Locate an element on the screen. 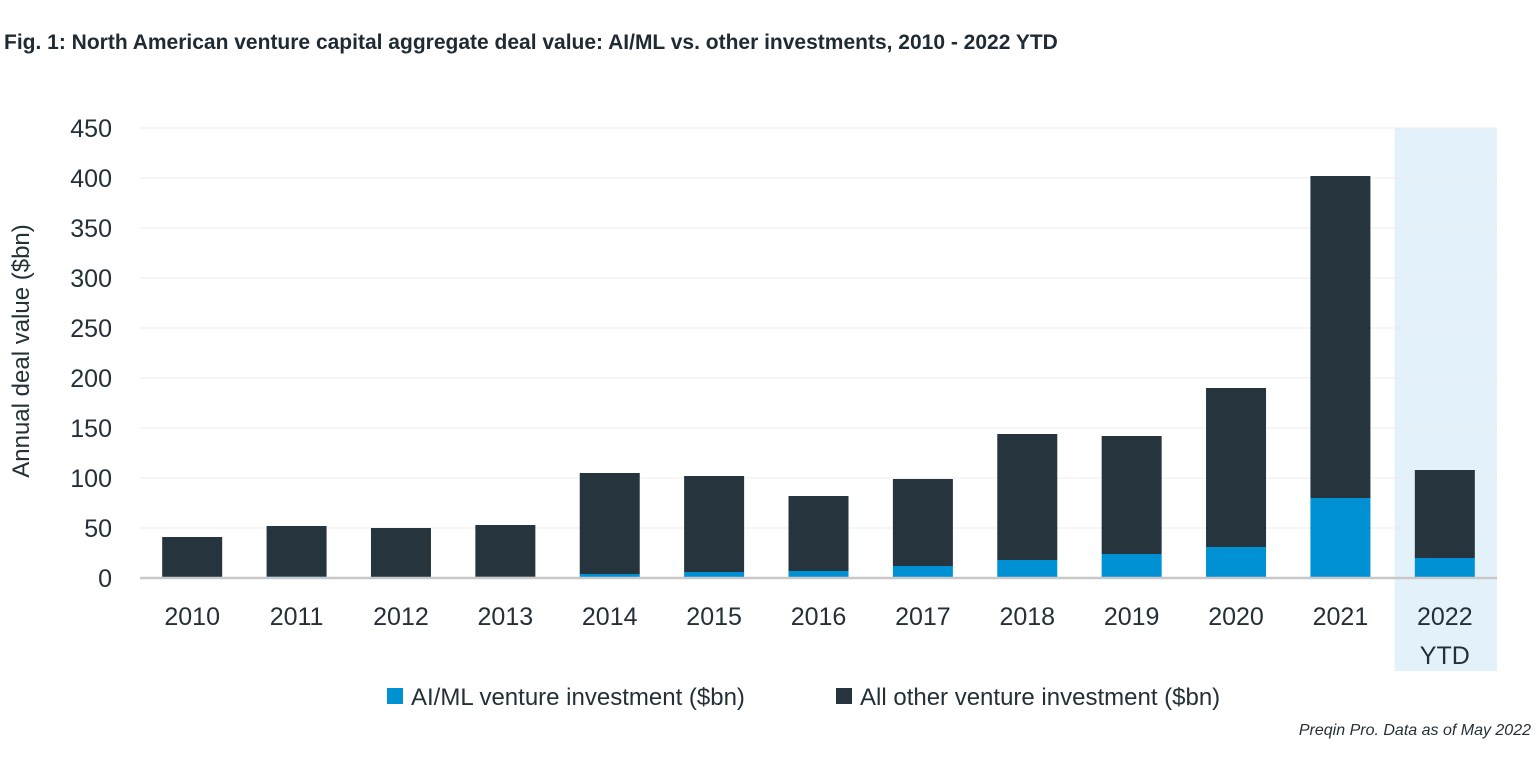  x-tick-label-2018: 2018 is located at coordinates (1027, 617).